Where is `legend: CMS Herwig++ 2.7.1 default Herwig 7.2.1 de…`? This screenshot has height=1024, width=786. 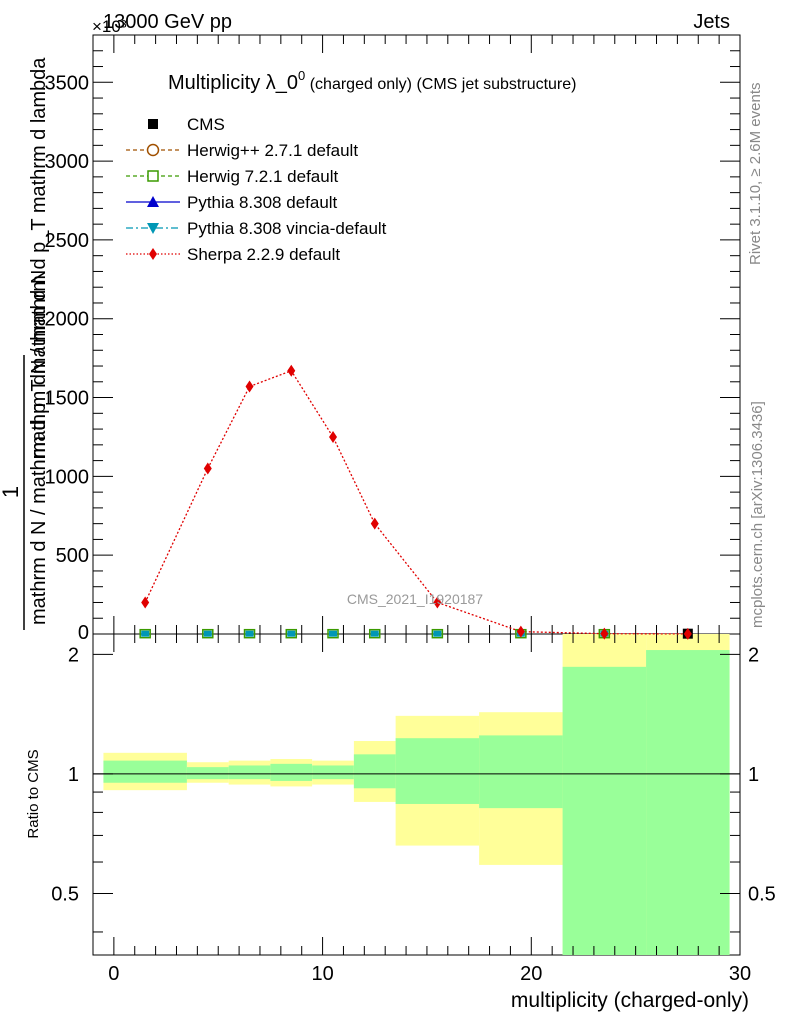
legend: CMS Herwig++ 2.7.1 default Herwig 7.2.1 de… is located at coordinates (256, 189).